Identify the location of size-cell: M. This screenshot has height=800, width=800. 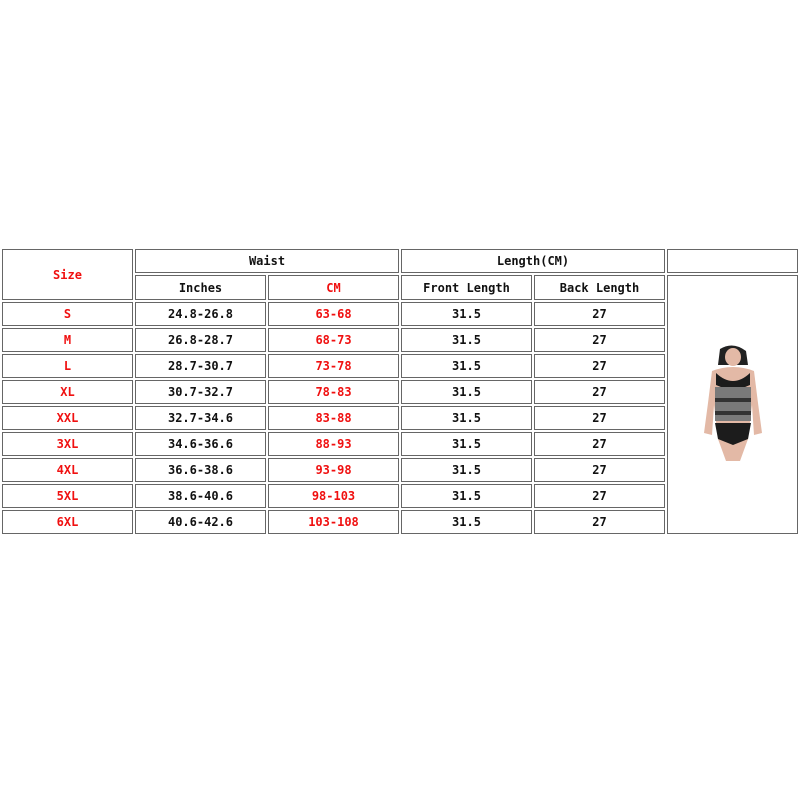
(67, 340).